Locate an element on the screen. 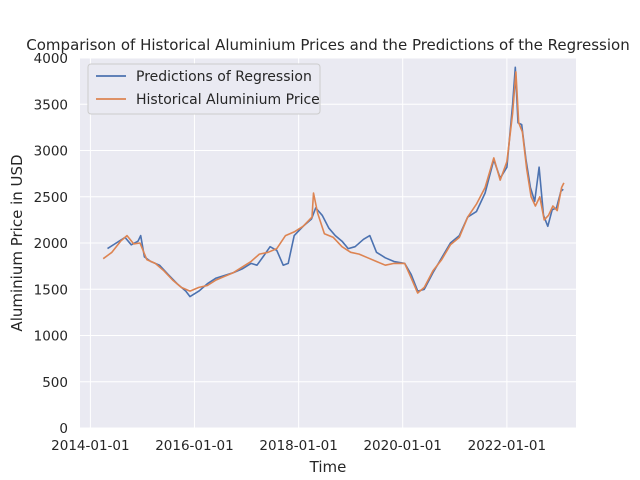 The height and width of the screenshot is (480, 640). y-tick-label: 2500 is located at coordinates (51, 198).